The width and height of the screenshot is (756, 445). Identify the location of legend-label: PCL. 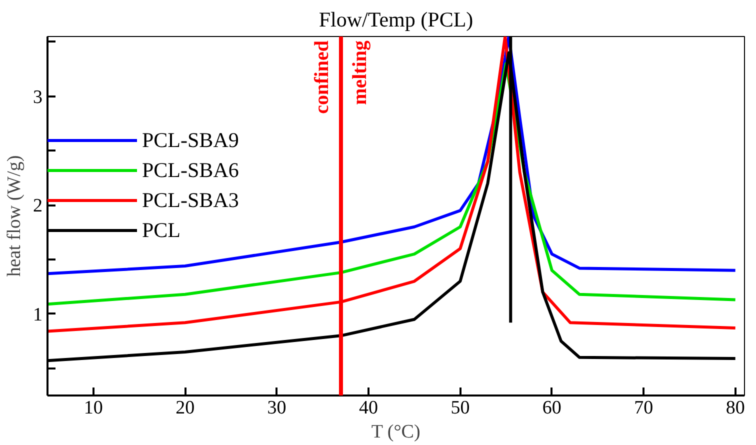
(161, 230).